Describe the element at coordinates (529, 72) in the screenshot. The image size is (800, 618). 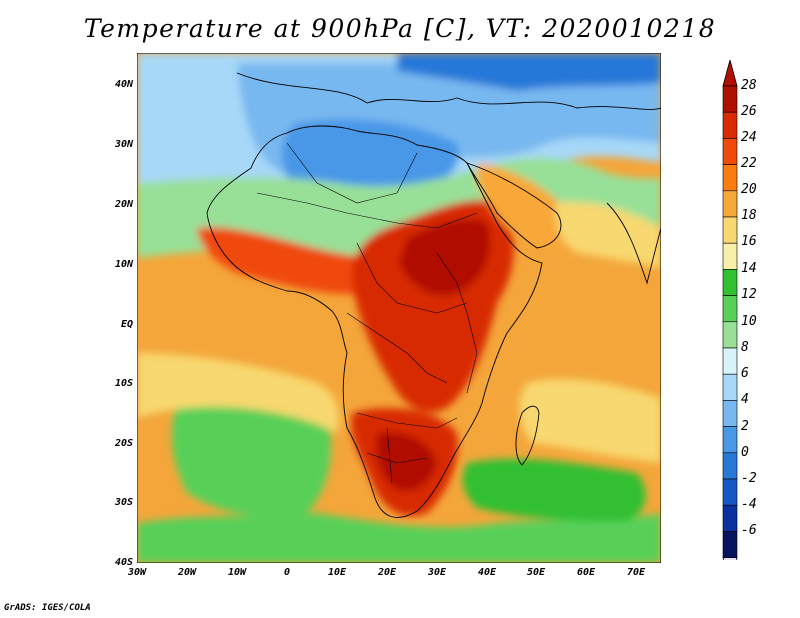
I see `black-sea-cold` at that location.